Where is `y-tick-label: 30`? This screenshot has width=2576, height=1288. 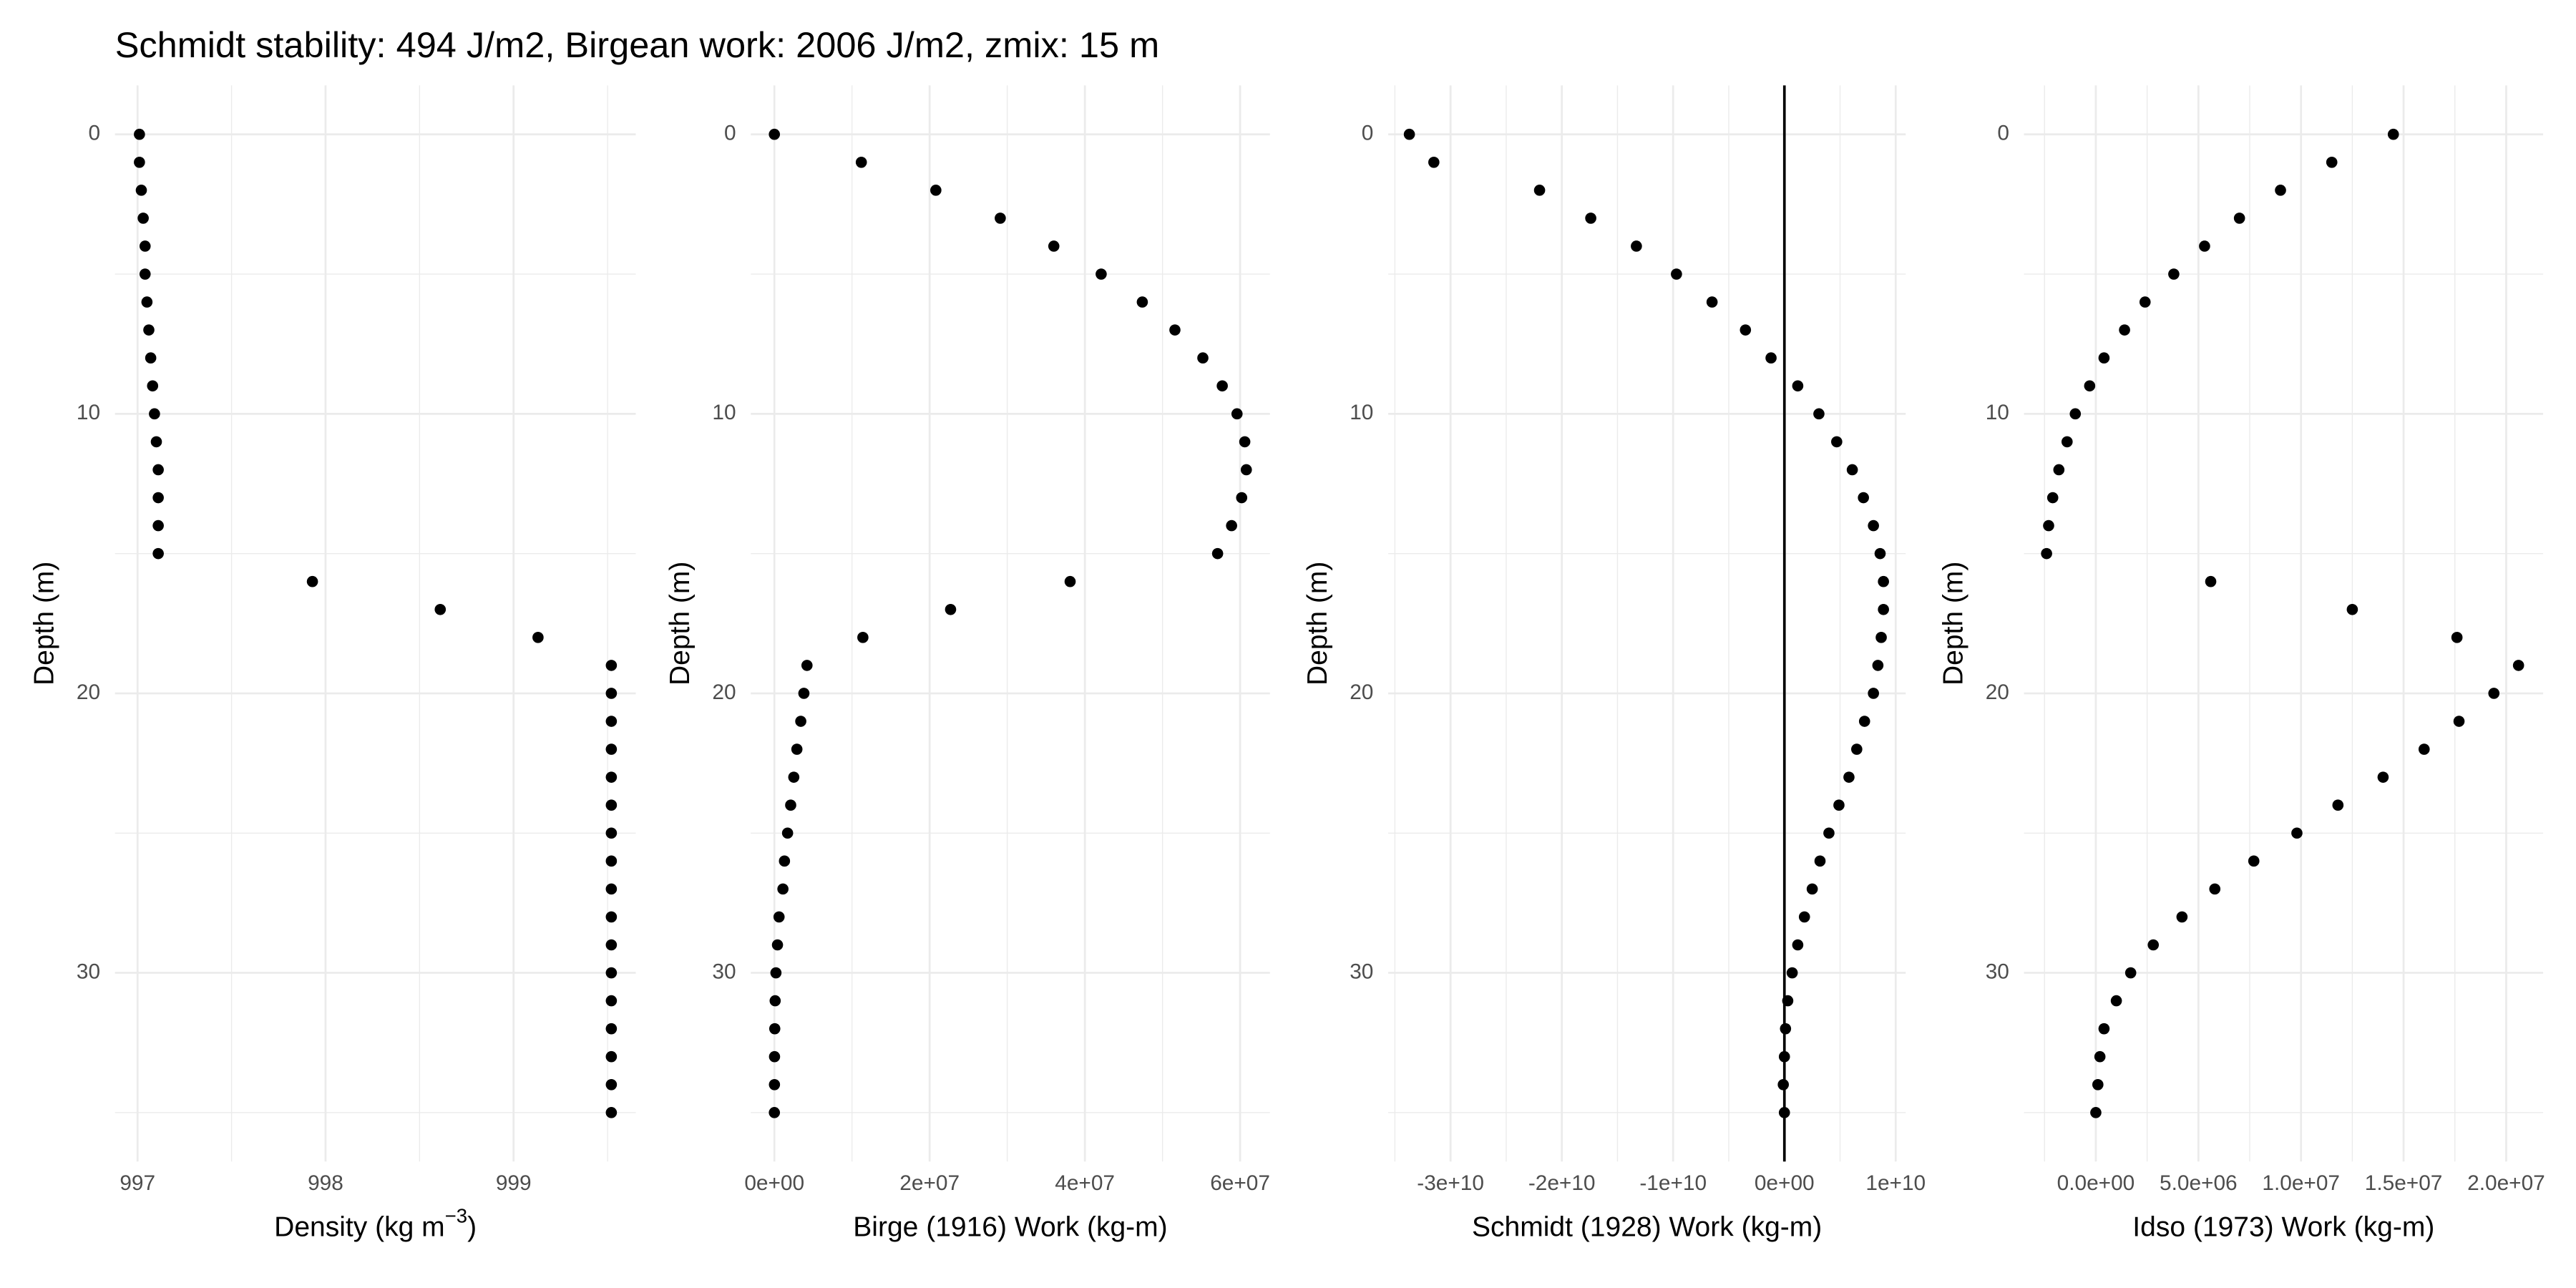 y-tick-label: 30 is located at coordinates (1997, 971).